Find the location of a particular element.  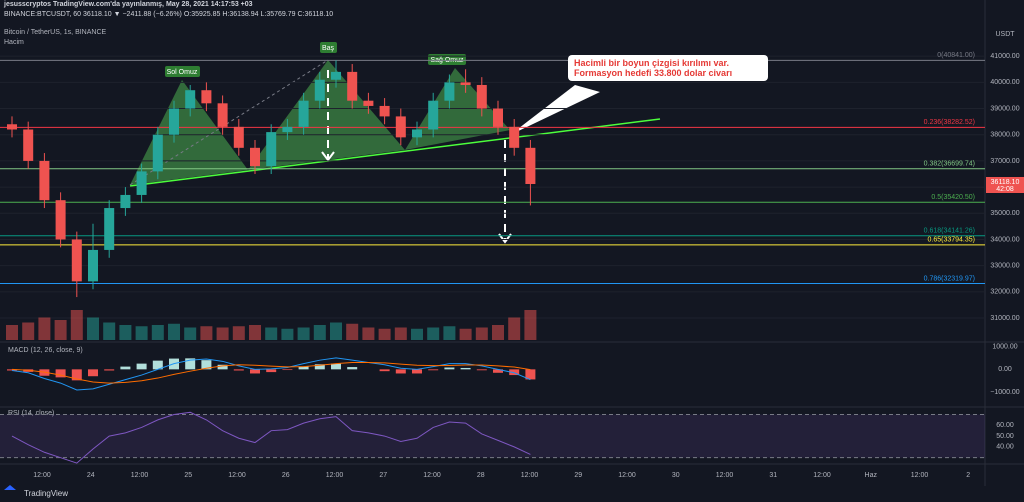

logo-icon is located at coordinates (10, 487).